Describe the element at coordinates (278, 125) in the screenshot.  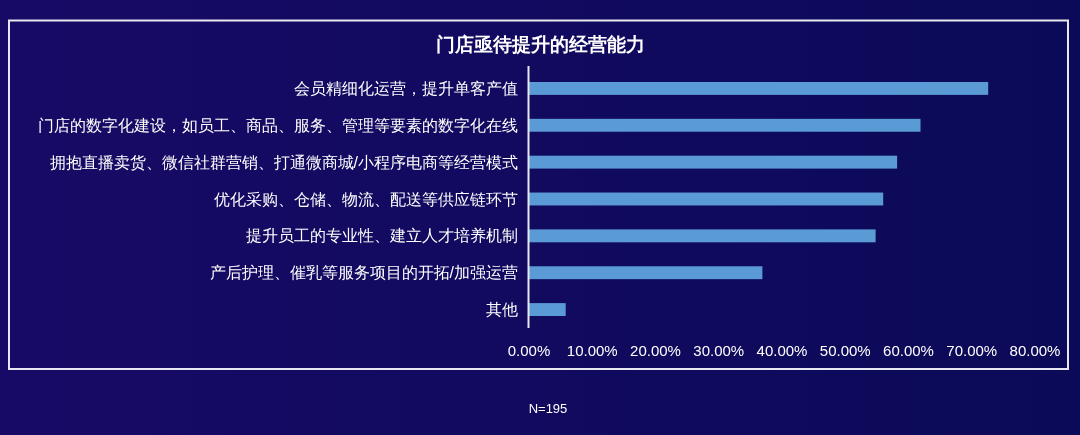
I see `y-tick-label: 门店的数字化建设，如员工、商品、服务、管理等要素的数字化在线` at that location.